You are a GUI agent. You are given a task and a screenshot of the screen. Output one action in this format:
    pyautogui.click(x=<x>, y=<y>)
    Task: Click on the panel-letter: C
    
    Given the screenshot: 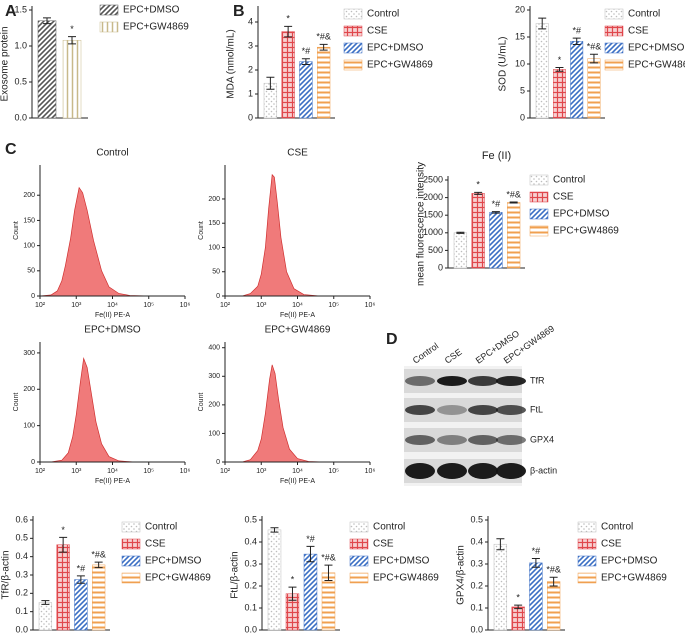 What is the action you would take?
    pyautogui.click(x=11, y=149)
    